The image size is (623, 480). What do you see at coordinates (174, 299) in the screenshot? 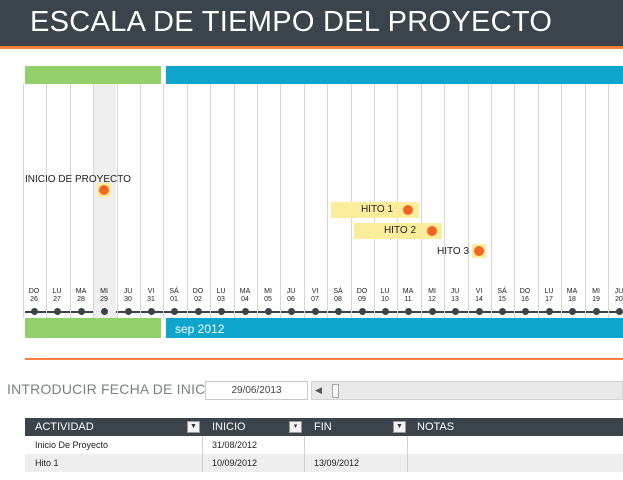
I see `day-number-label: 01` at bounding box center [174, 299].